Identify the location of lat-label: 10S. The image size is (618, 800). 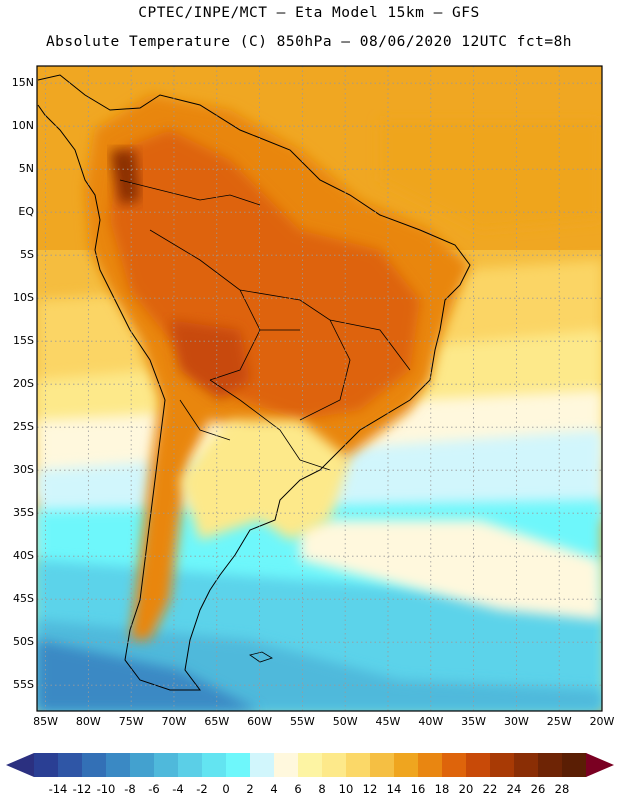
(23, 298).